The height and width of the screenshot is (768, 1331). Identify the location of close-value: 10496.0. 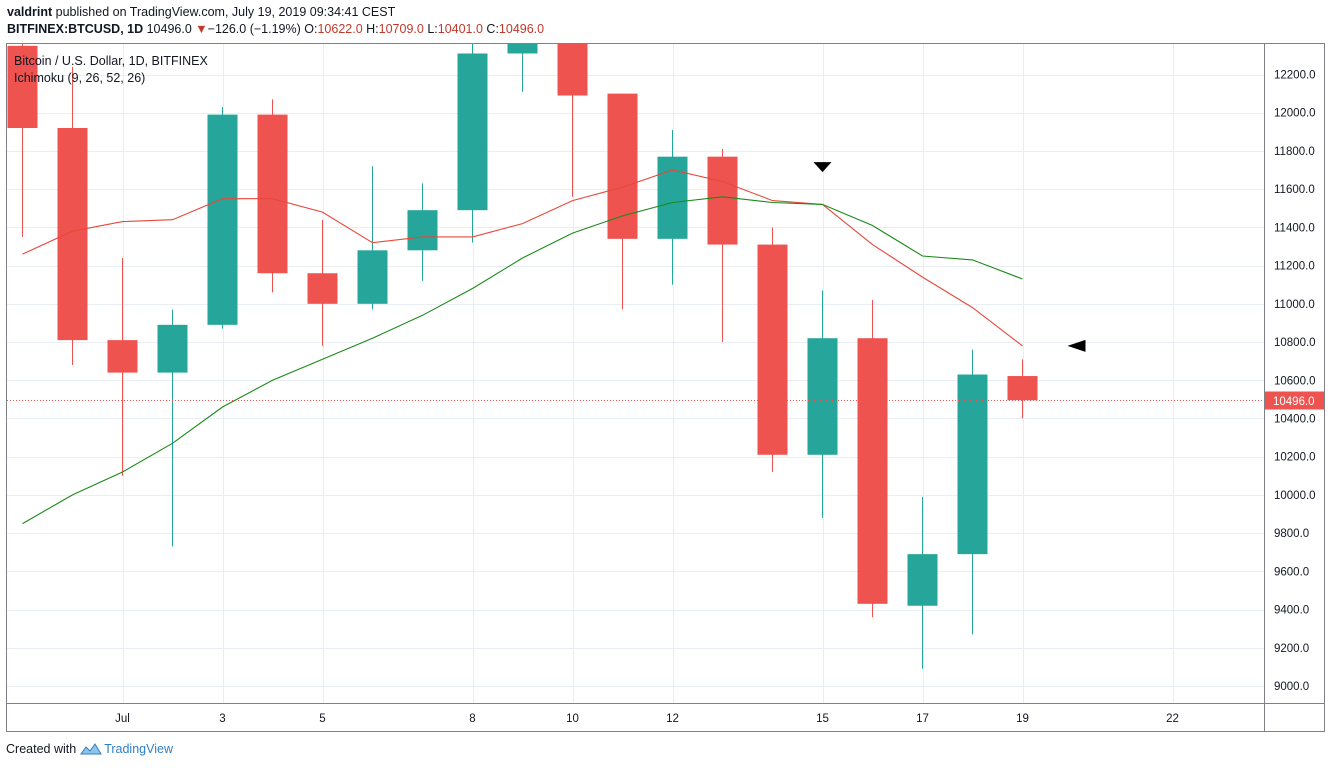
(521, 29).